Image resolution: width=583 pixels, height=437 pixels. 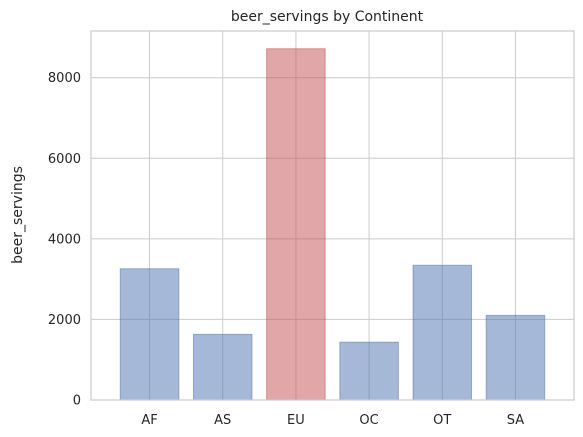 I want to click on y-tick-label: 6000, so click(x=64, y=159).